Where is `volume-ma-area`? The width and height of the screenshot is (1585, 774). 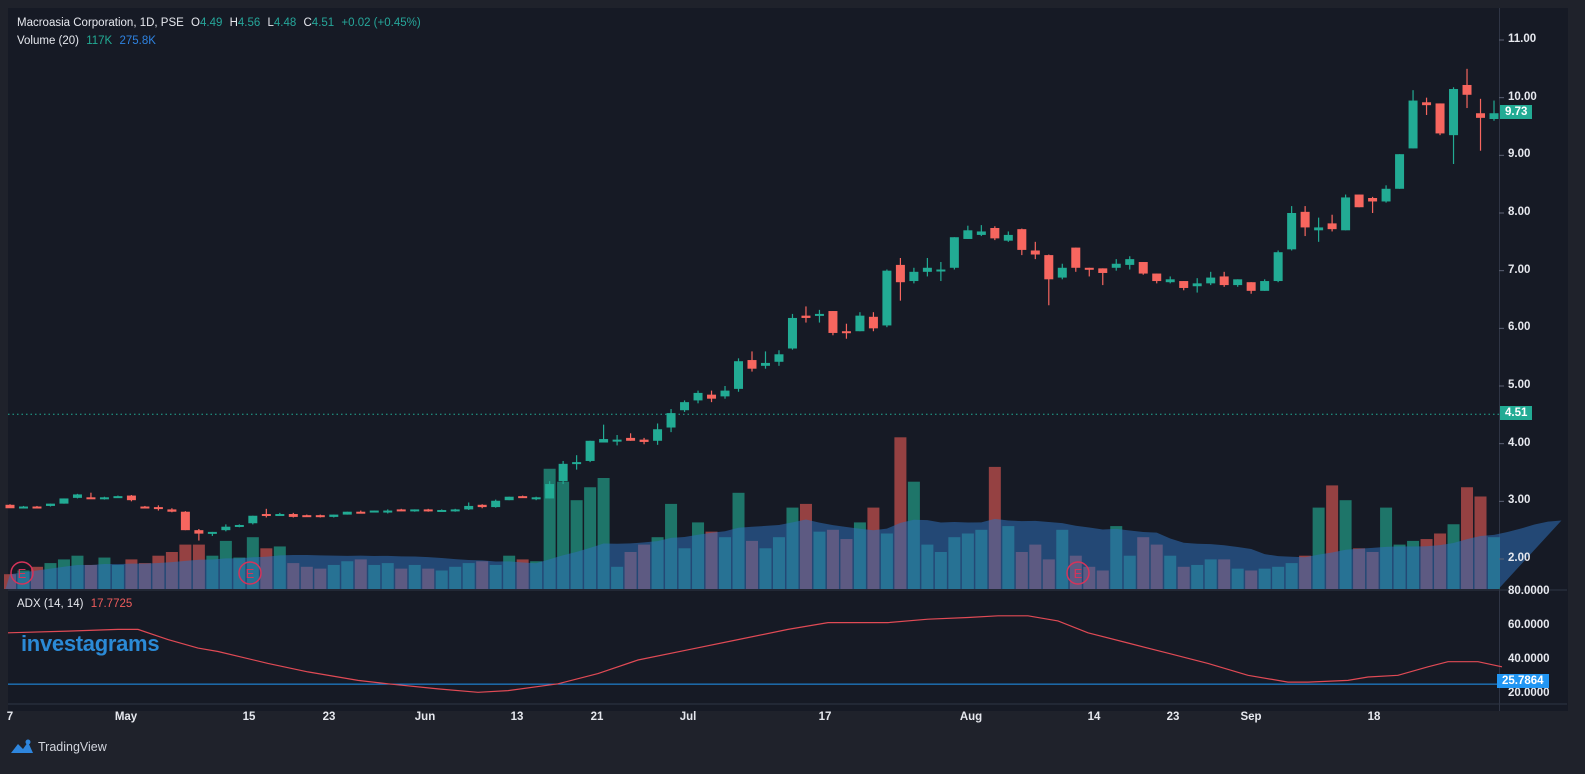
volume-ma-area is located at coordinates (783, 553).